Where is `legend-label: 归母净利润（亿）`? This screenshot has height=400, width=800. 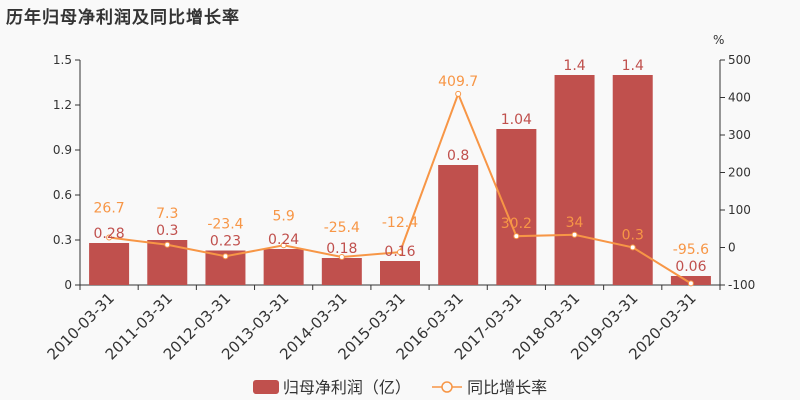 legend-label: 归母净利润（亿） is located at coordinates (346, 387).